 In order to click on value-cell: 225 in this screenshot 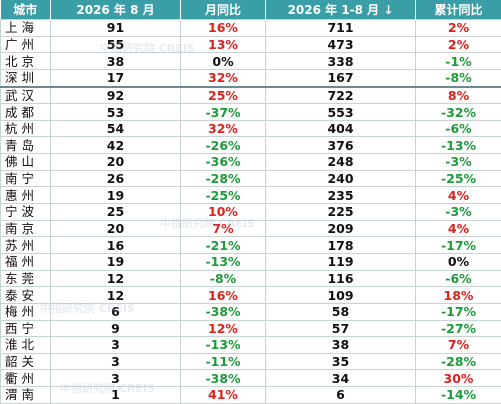, I will do `click(341, 212)`.